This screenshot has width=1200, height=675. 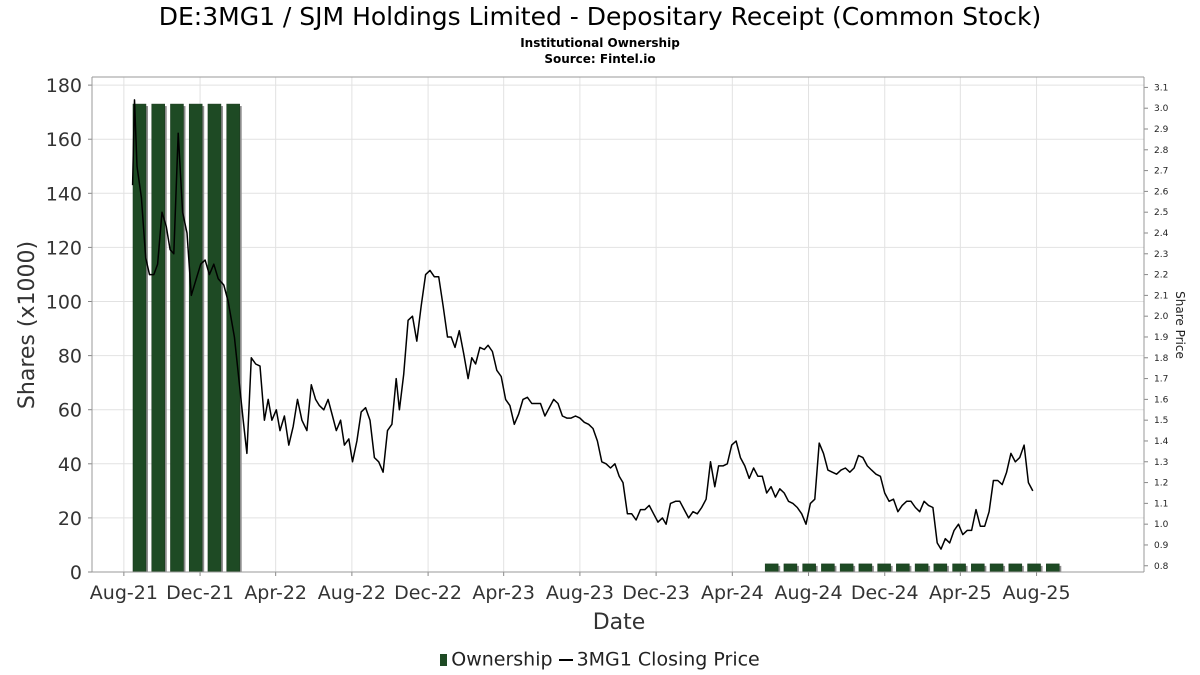 What do you see at coordinates (1161, 463) in the screenshot?
I see `y2-tick-label: 1.3` at bounding box center [1161, 463].